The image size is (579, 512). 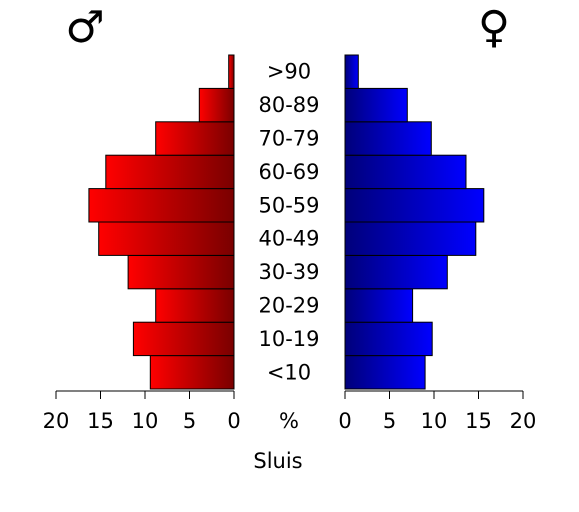 I want to click on male-x-tick-label-2: 10, so click(x=145, y=421).